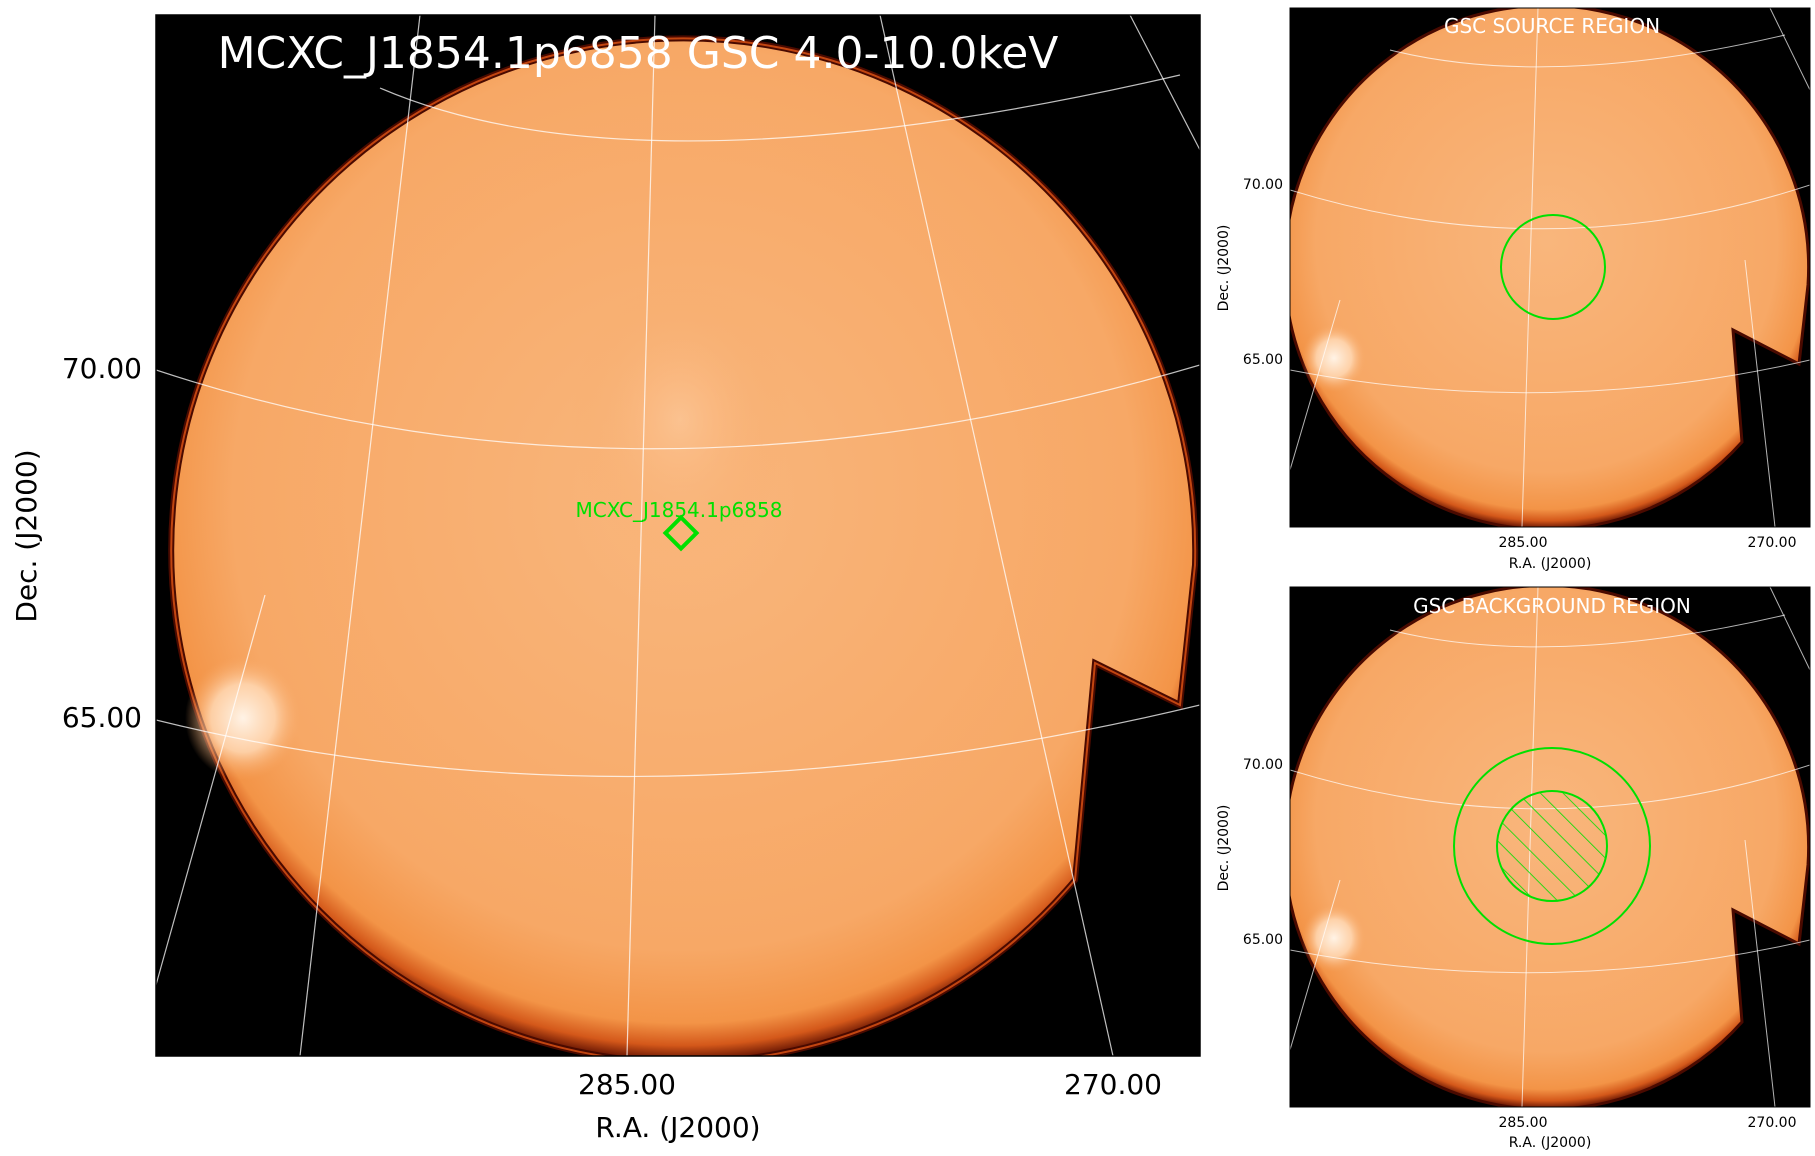 This screenshot has height=1156, width=1815. What do you see at coordinates (627, 1084) in the screenshot?
I see `main-xtick-285: 285.00` at bounding box center [627, 1084].